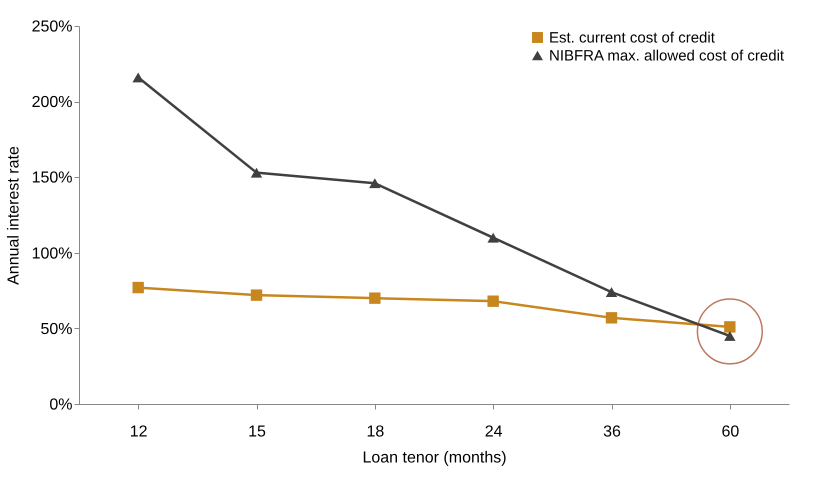 The width and height of the screenshot is (839, 479). Describe the element at coordinates (52, 103) in the screenshot. I see `y-tick-label: 200%` at that location.